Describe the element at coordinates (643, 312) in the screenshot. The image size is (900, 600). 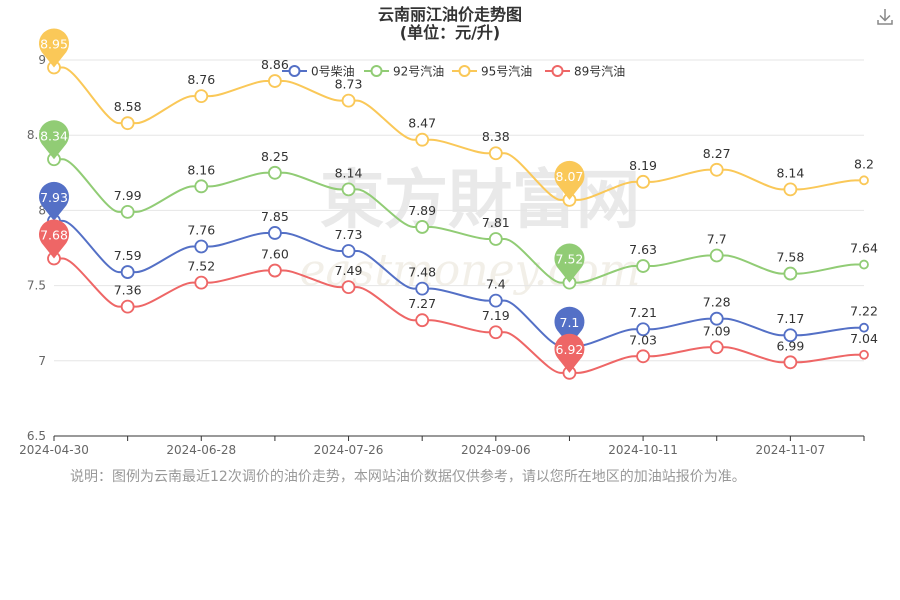
I see `data-label: 7.21` at that location.